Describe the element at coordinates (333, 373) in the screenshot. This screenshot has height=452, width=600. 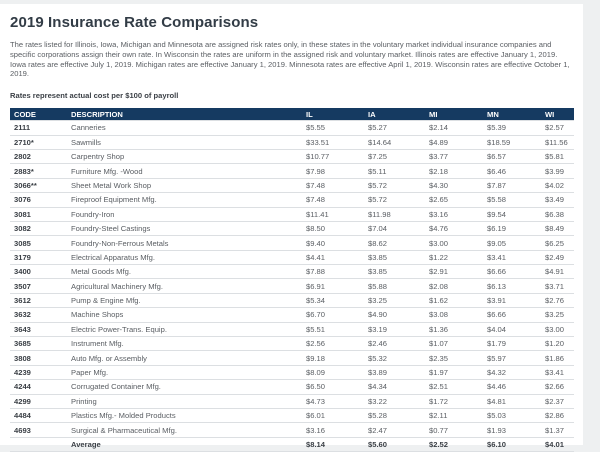
I see `rate-cell: $8.09` at that location.